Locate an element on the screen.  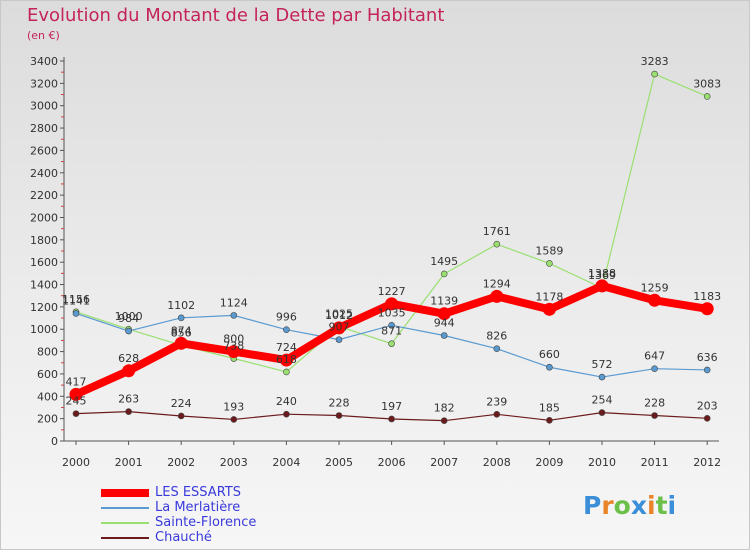
legend-label: LES ESSARTS is located at coordinates (198, 492).